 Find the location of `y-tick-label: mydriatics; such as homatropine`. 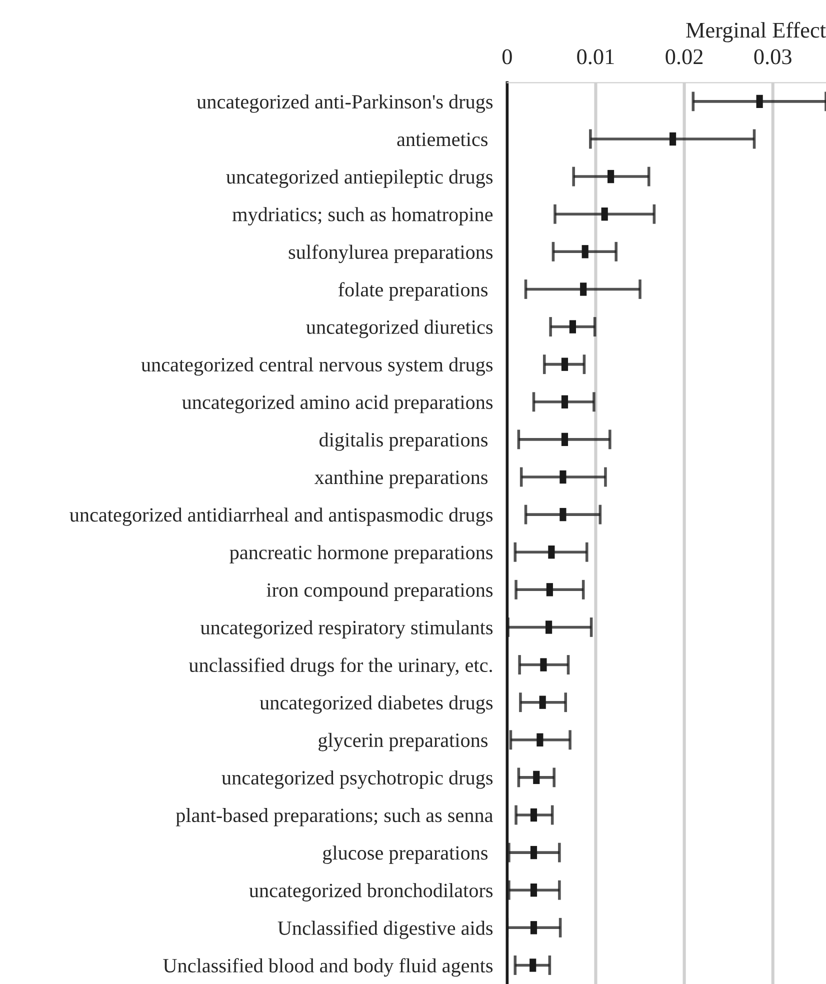

y-tick-label: mydriatics; such as homatropine is located at coordinates (362, 216).